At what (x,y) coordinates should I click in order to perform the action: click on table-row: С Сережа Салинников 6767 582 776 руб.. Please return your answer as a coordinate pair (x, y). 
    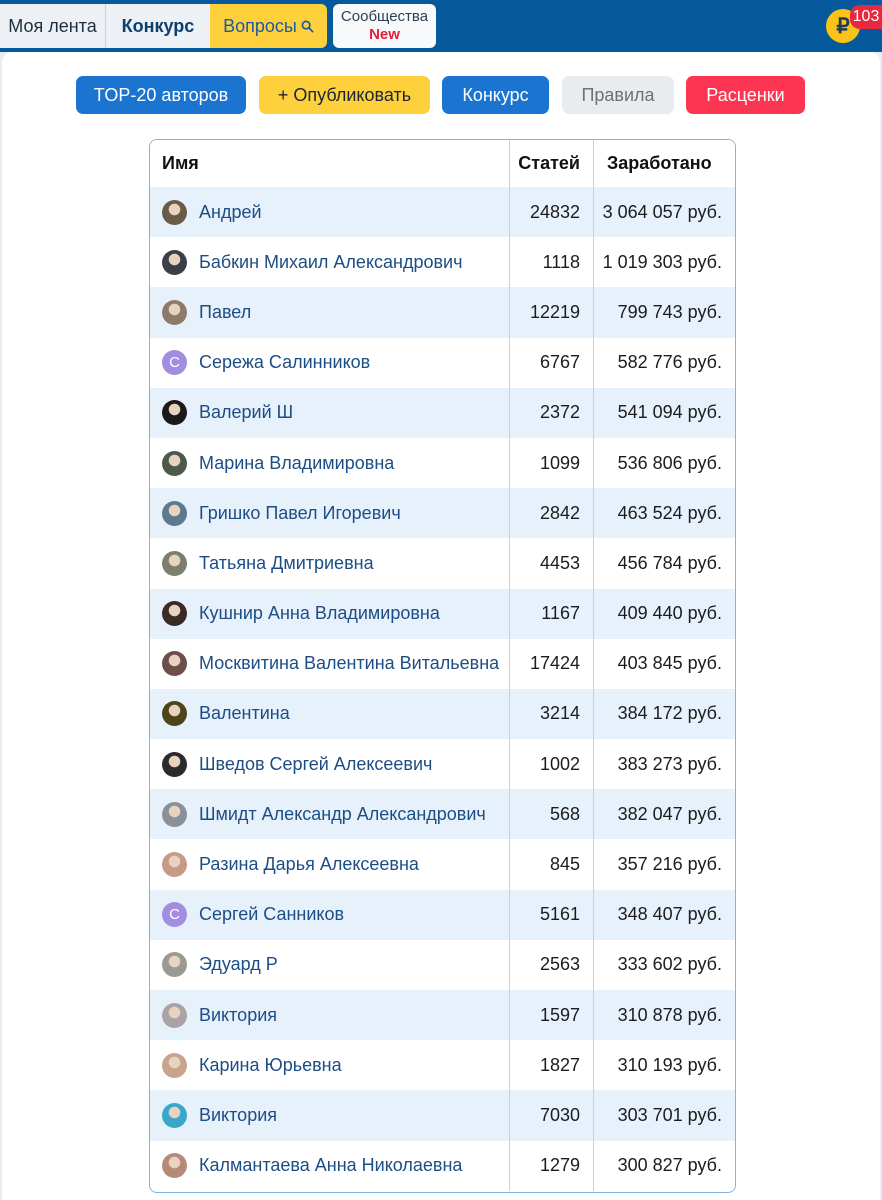
    Looking at the image, I should click on (442, 362).